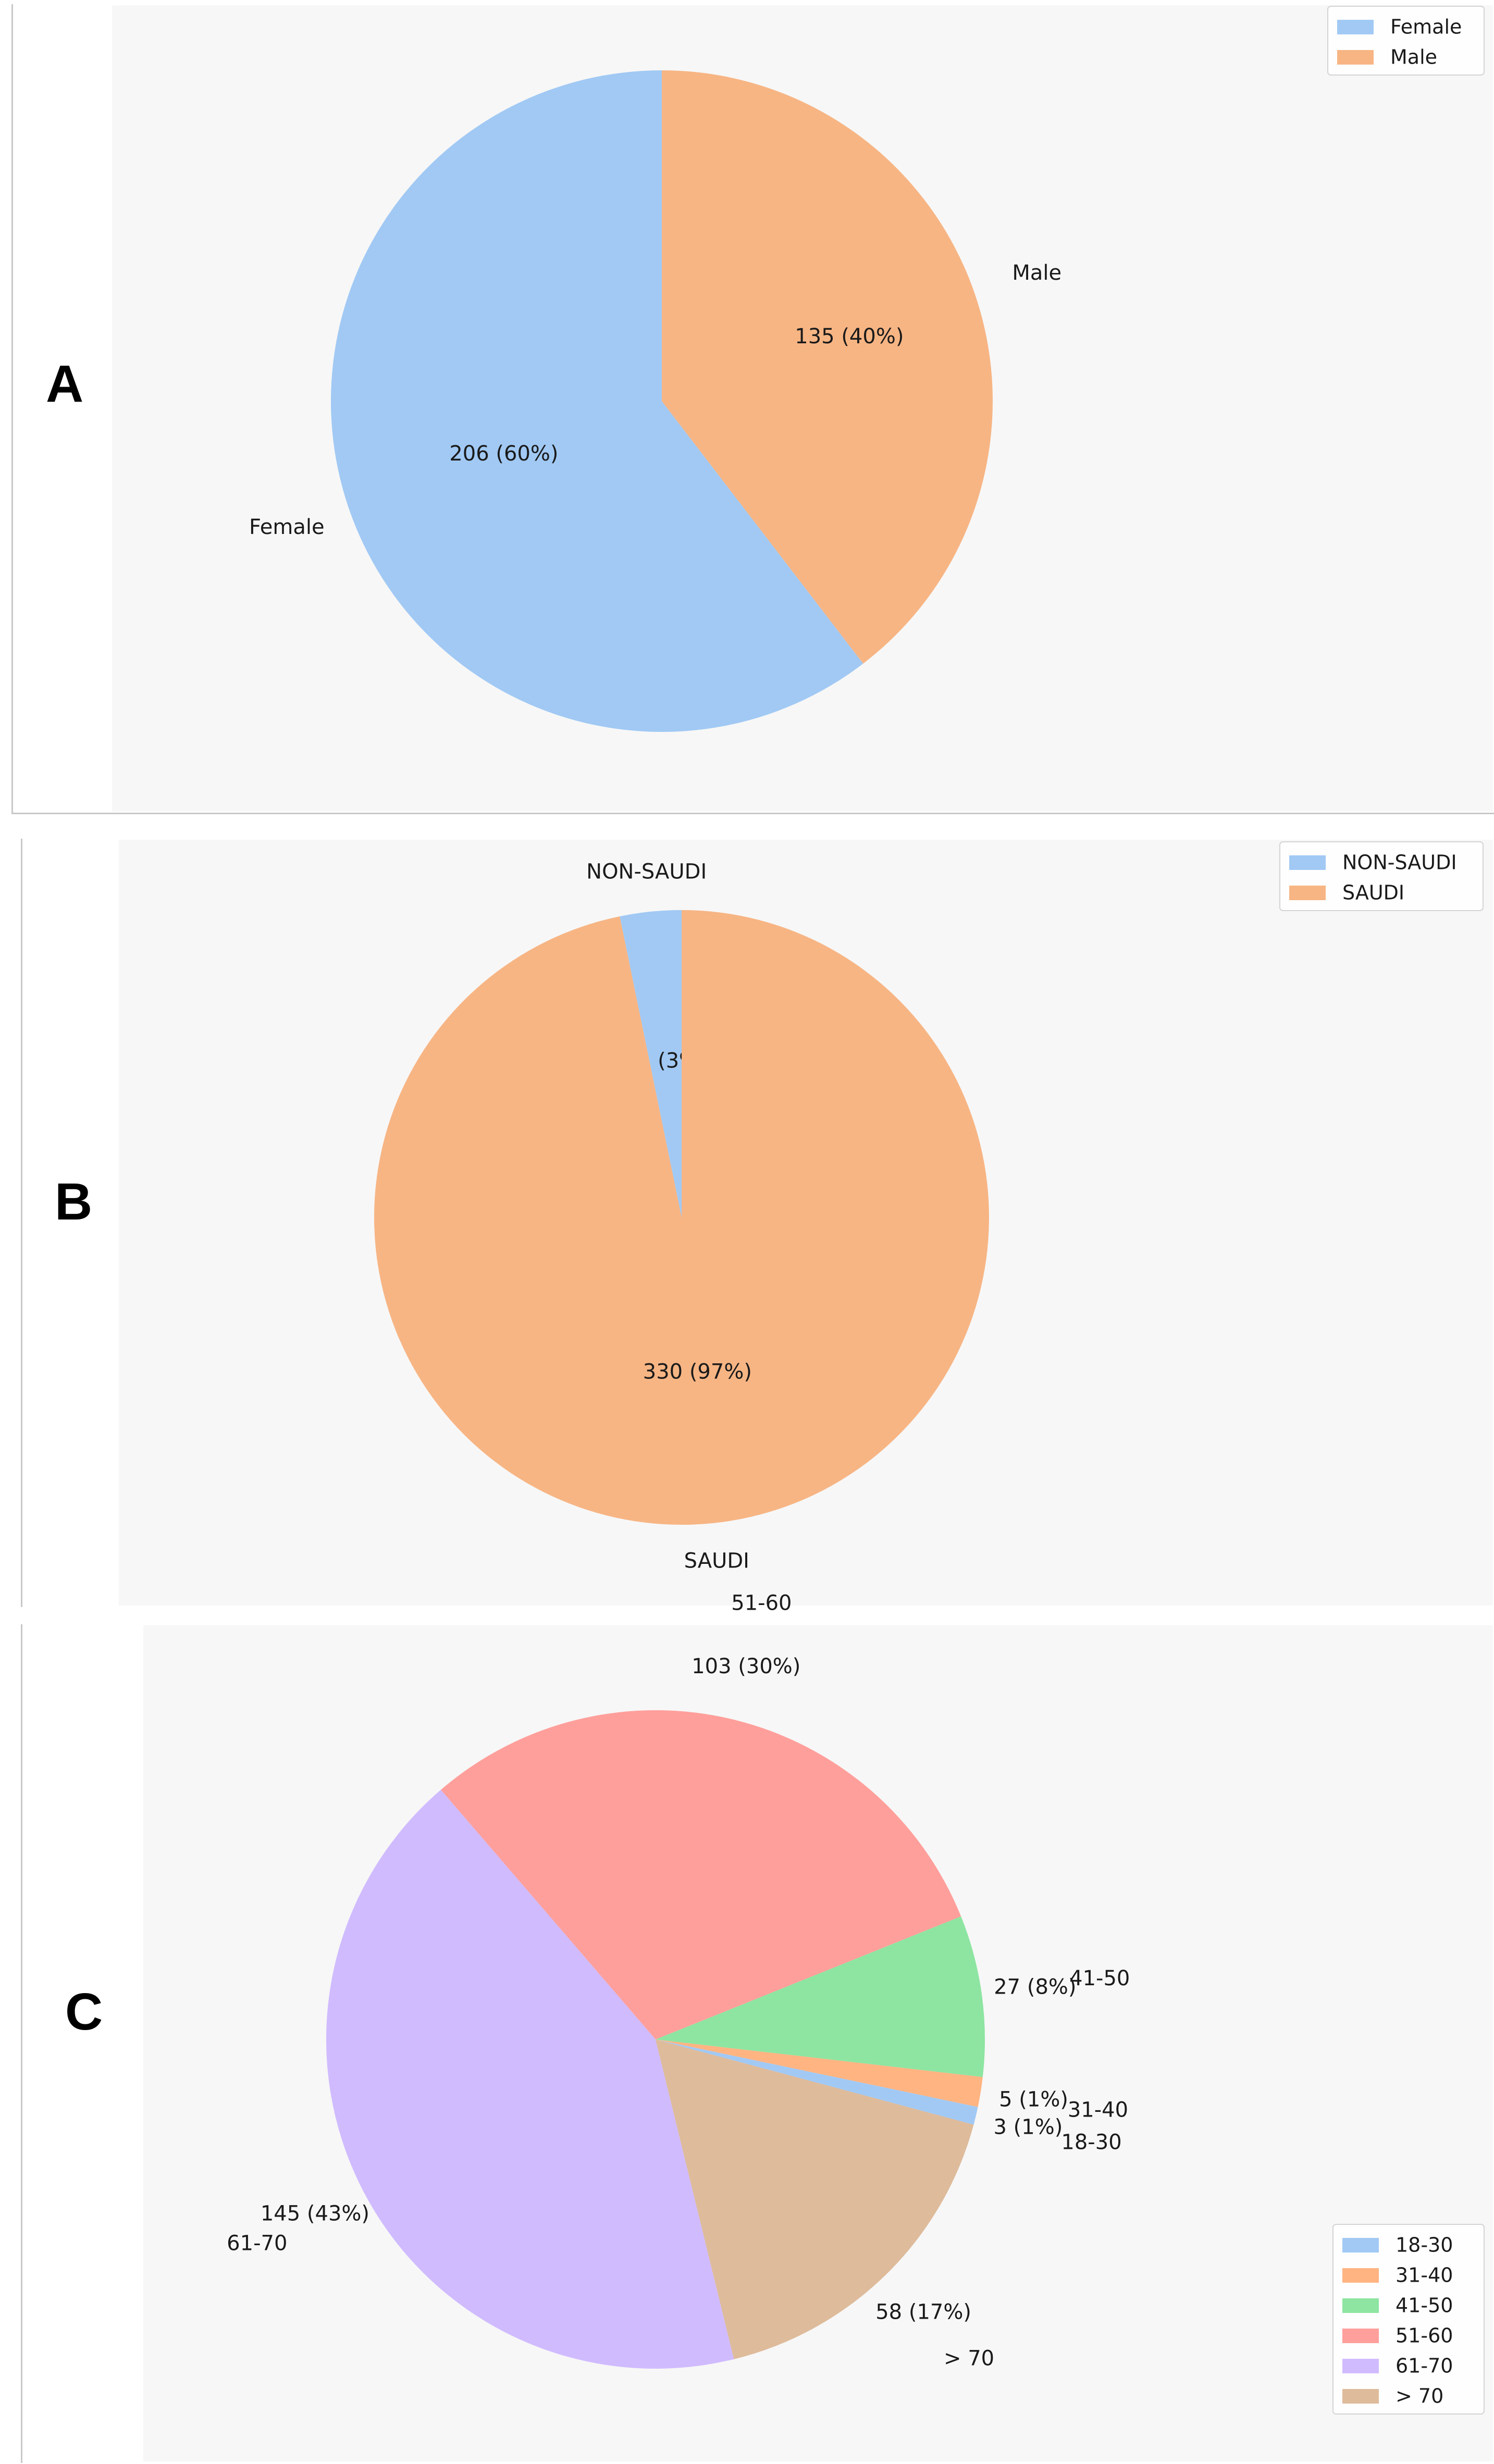 The width and height of the screenshot is (1494, 2464). What do you see at coordinates (84, 2012) in the screenshot?
I see `panel-c-letter: C` at bounding box center [84, 2012].